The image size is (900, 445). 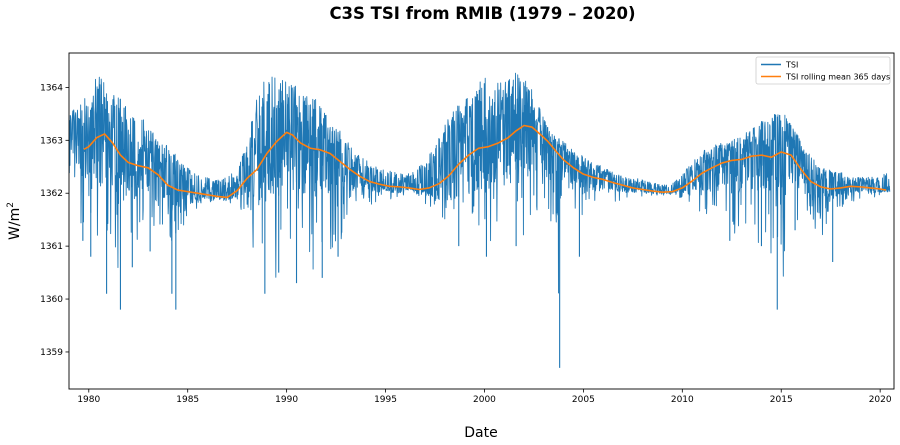 I want to click on x-tick-label-2000: 2000, so click(x=484, y=400).